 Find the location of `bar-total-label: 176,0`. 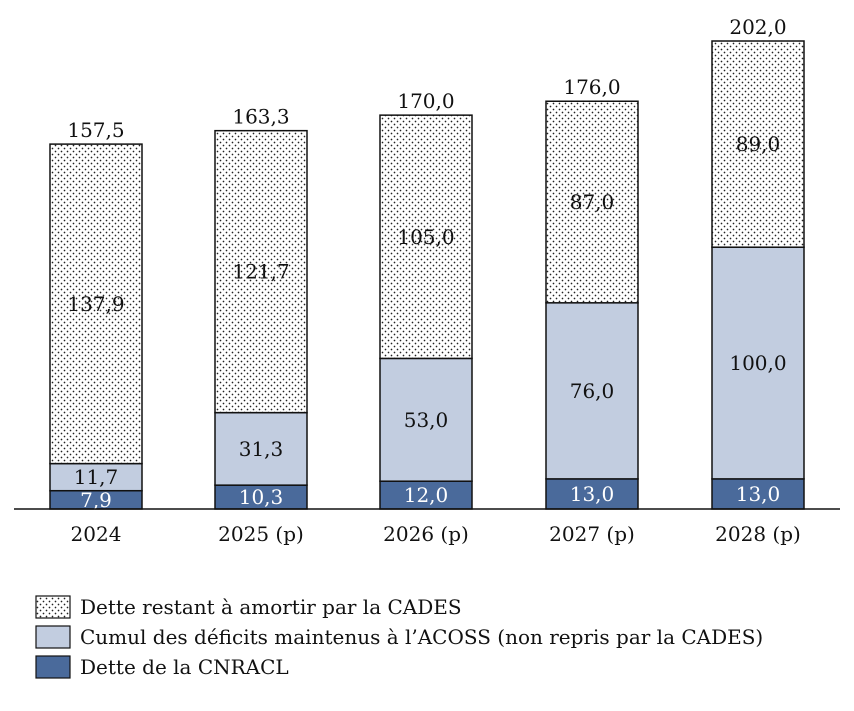

bar-total-label: 176,0 is located at coordinates (591, 87).